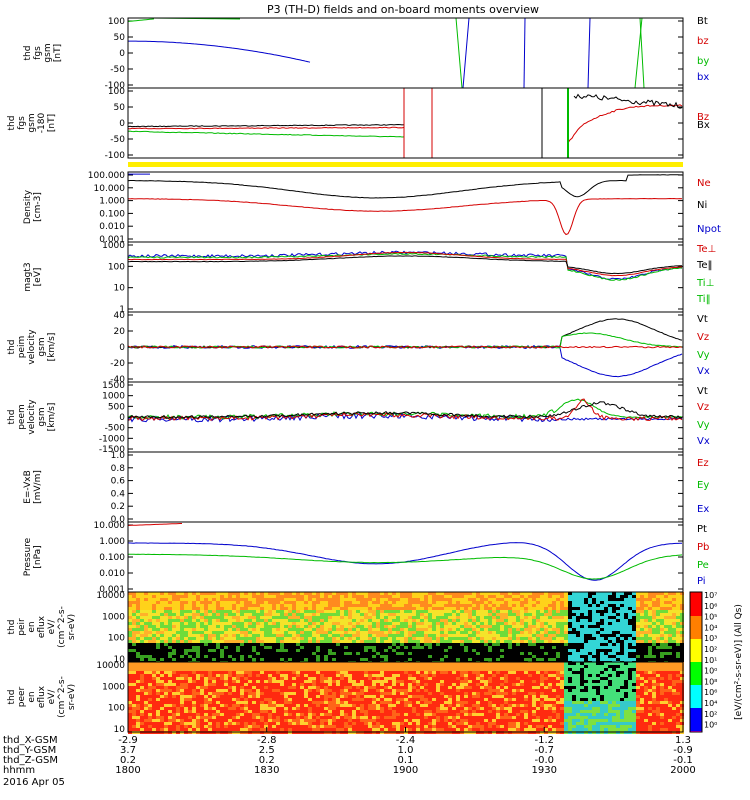  What do you see at coordinates (112, 590) in the screenshot?
I see `ytick-label: 0.001` at bounding box center [112, 590].